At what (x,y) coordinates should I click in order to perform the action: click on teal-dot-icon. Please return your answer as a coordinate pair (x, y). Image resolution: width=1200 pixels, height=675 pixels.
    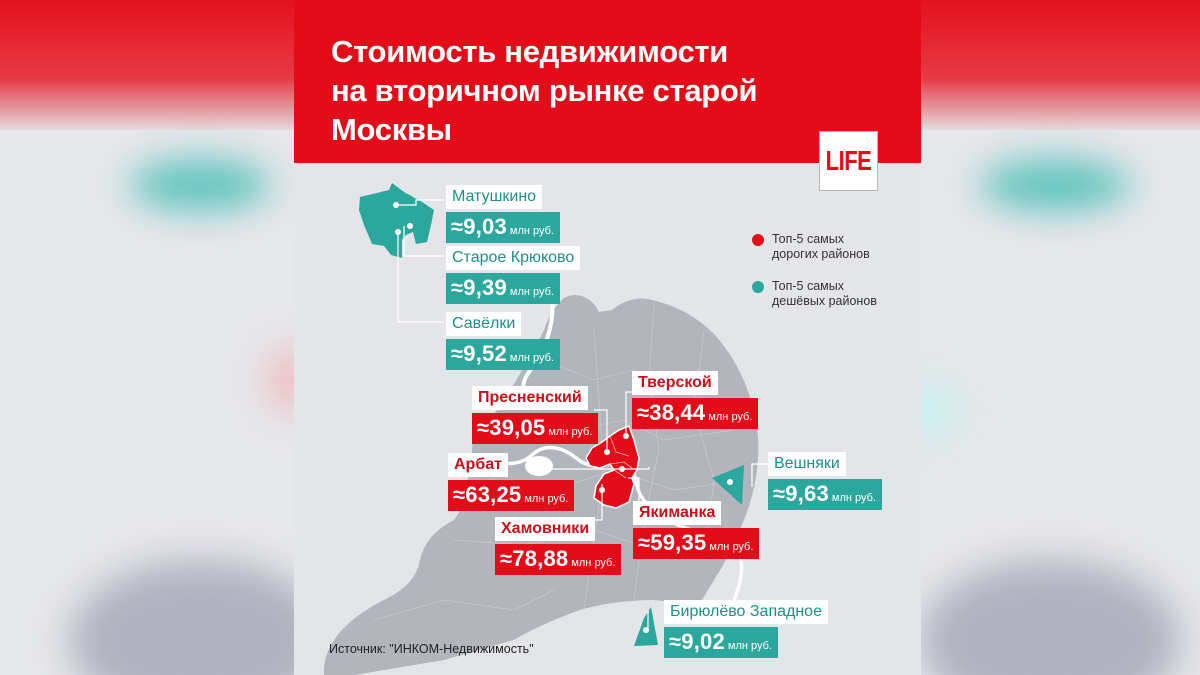
    Looking at the image, I should click on (758, 287).